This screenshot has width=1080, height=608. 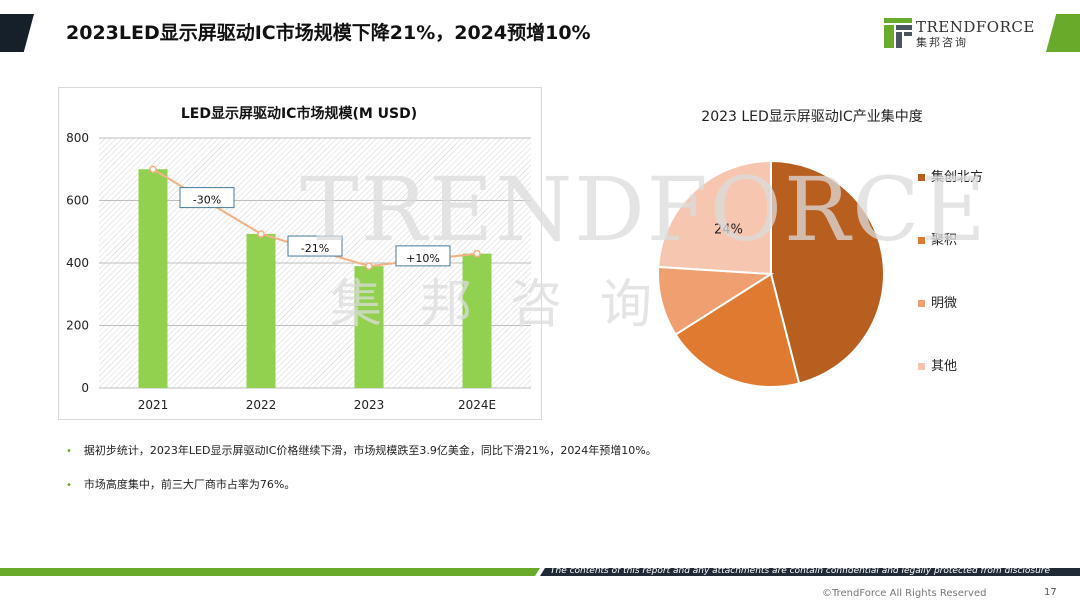 I want to click on y-tick-label: 400, so click(x=77, y=263).